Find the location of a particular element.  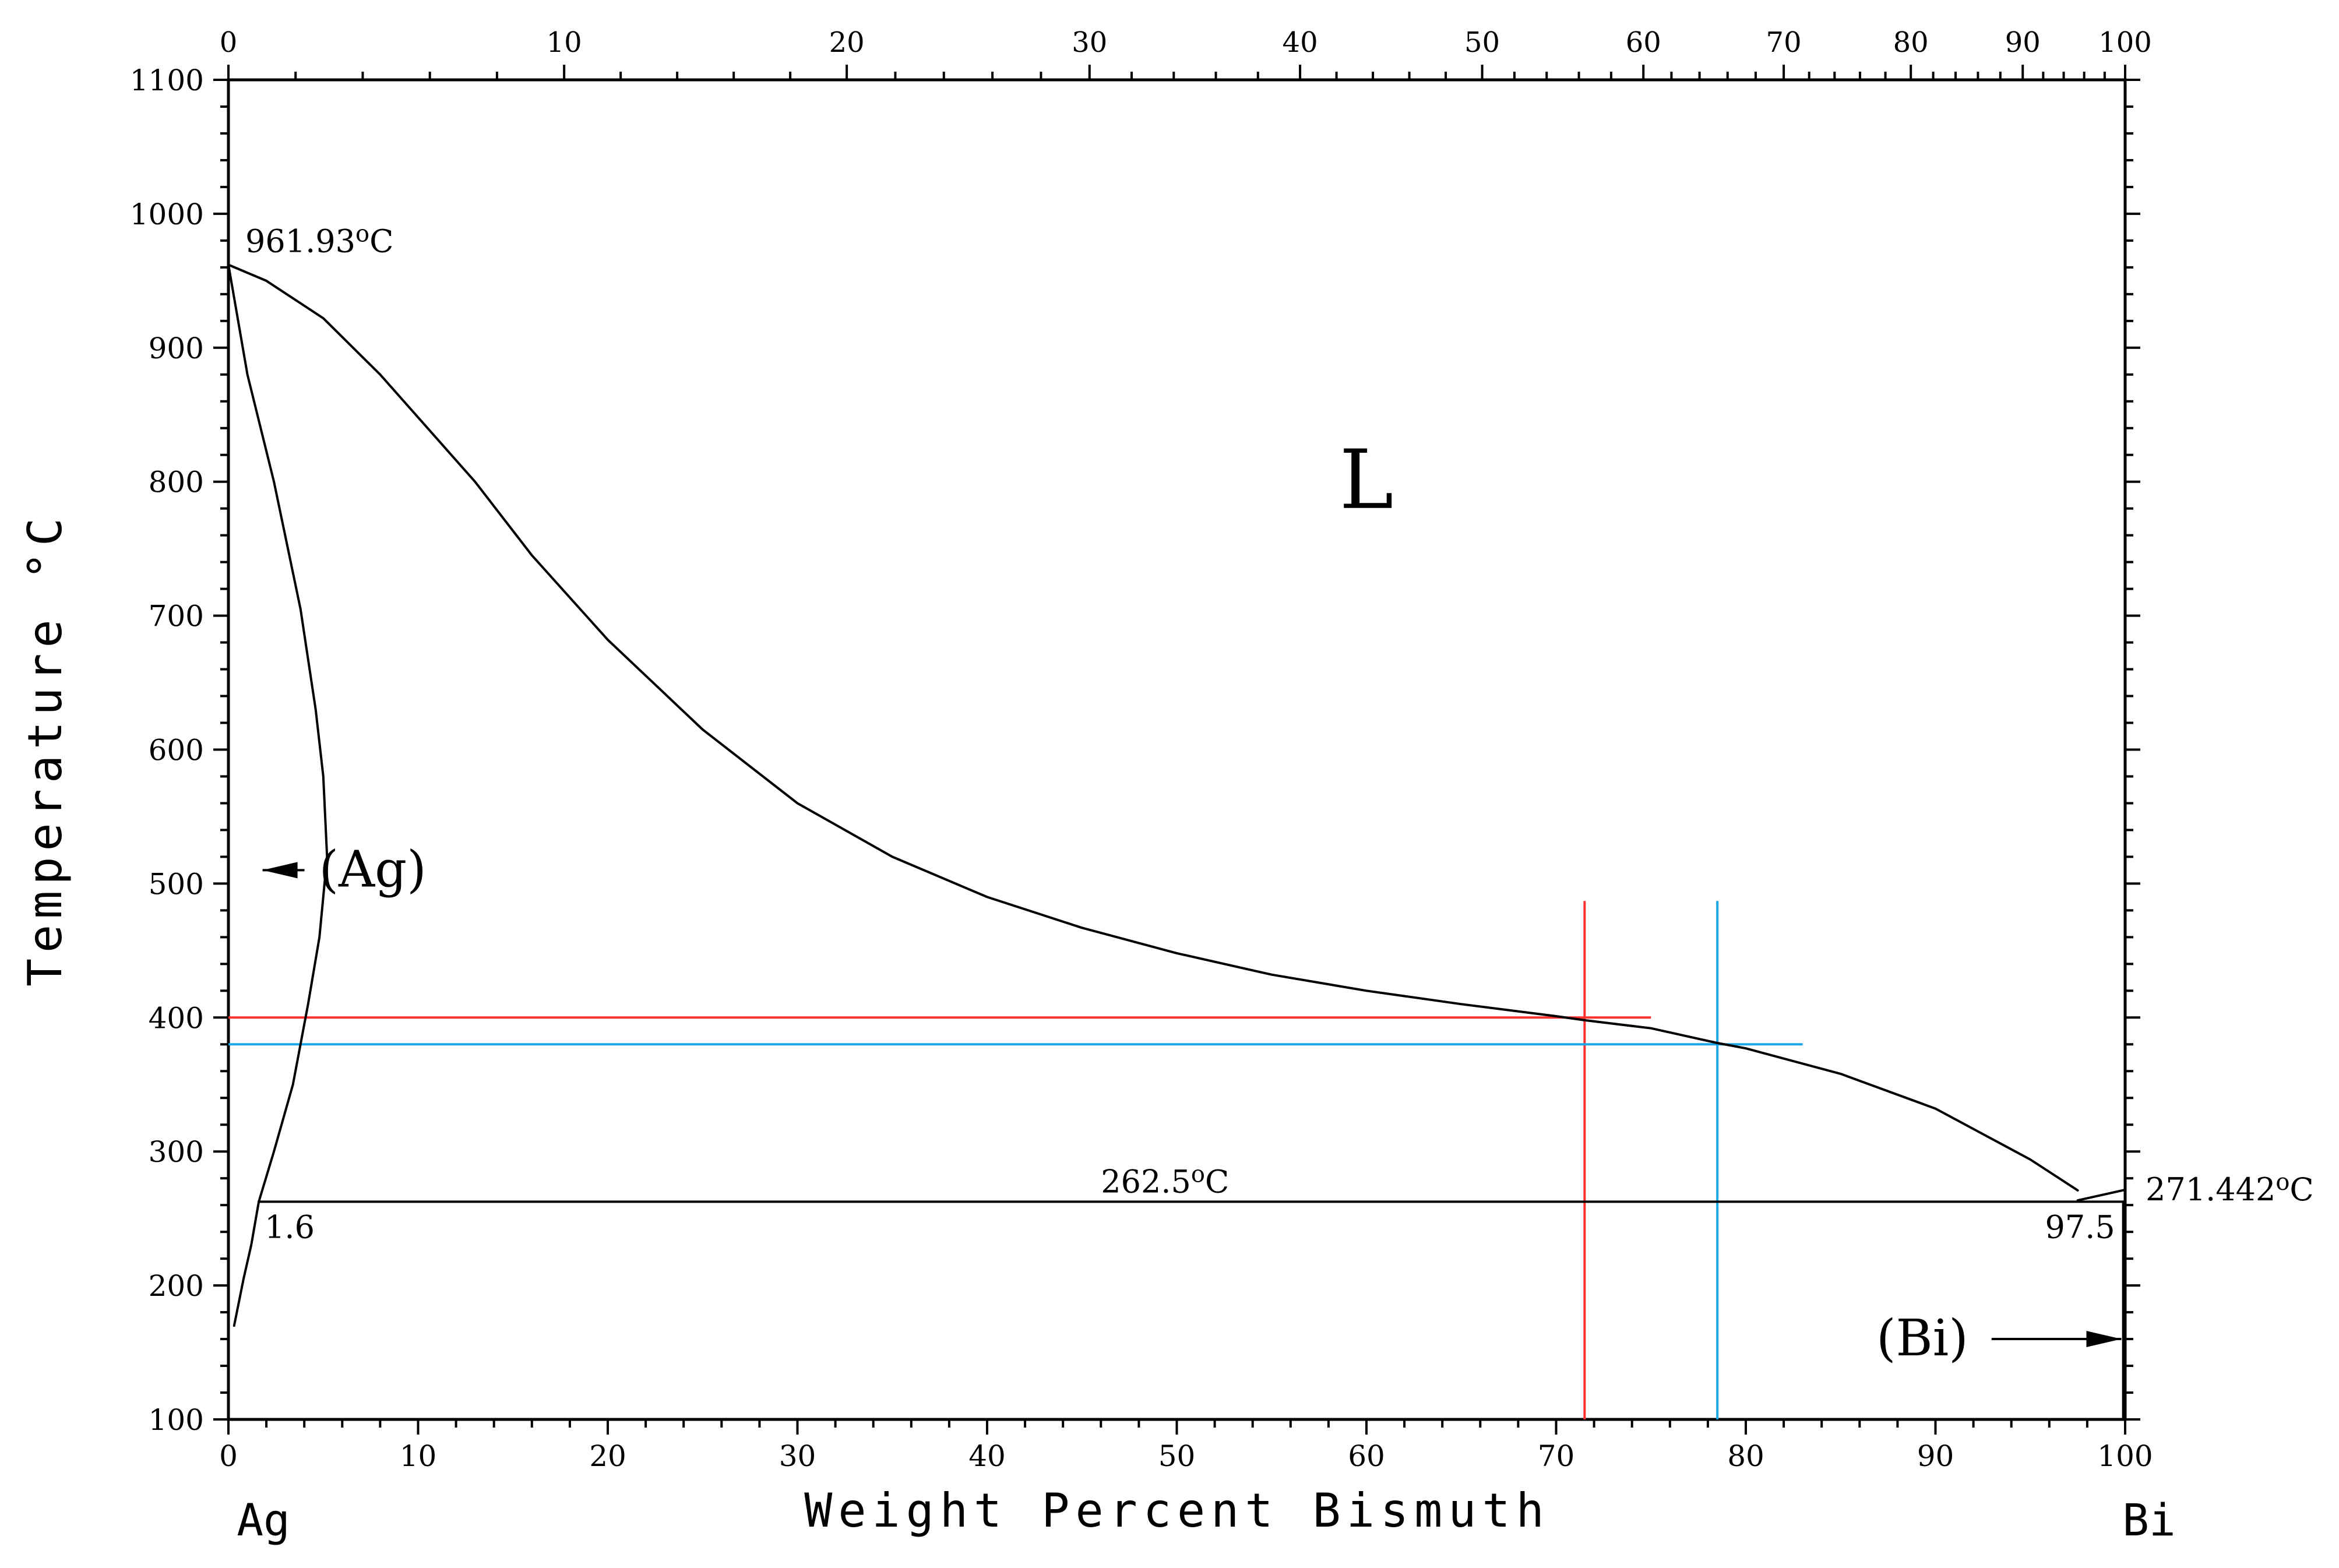

phase-arrow-head-bi is located at coordinates (2104, 1339).